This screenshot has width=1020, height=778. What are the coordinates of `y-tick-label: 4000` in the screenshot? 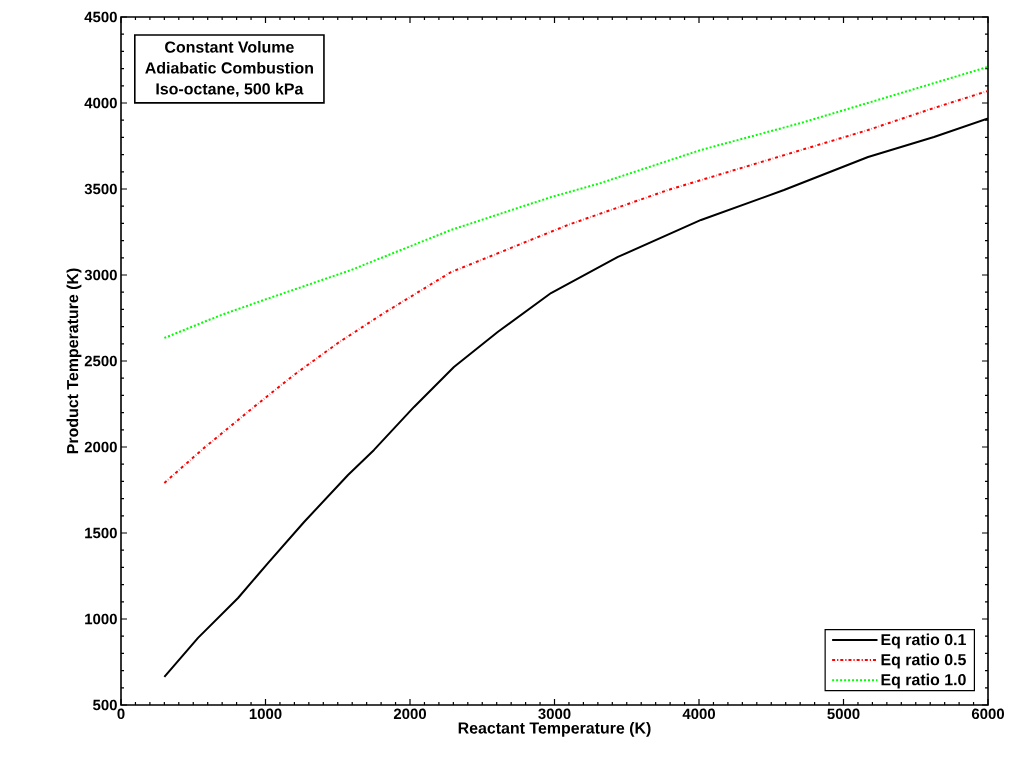 It's located at (100, 103).